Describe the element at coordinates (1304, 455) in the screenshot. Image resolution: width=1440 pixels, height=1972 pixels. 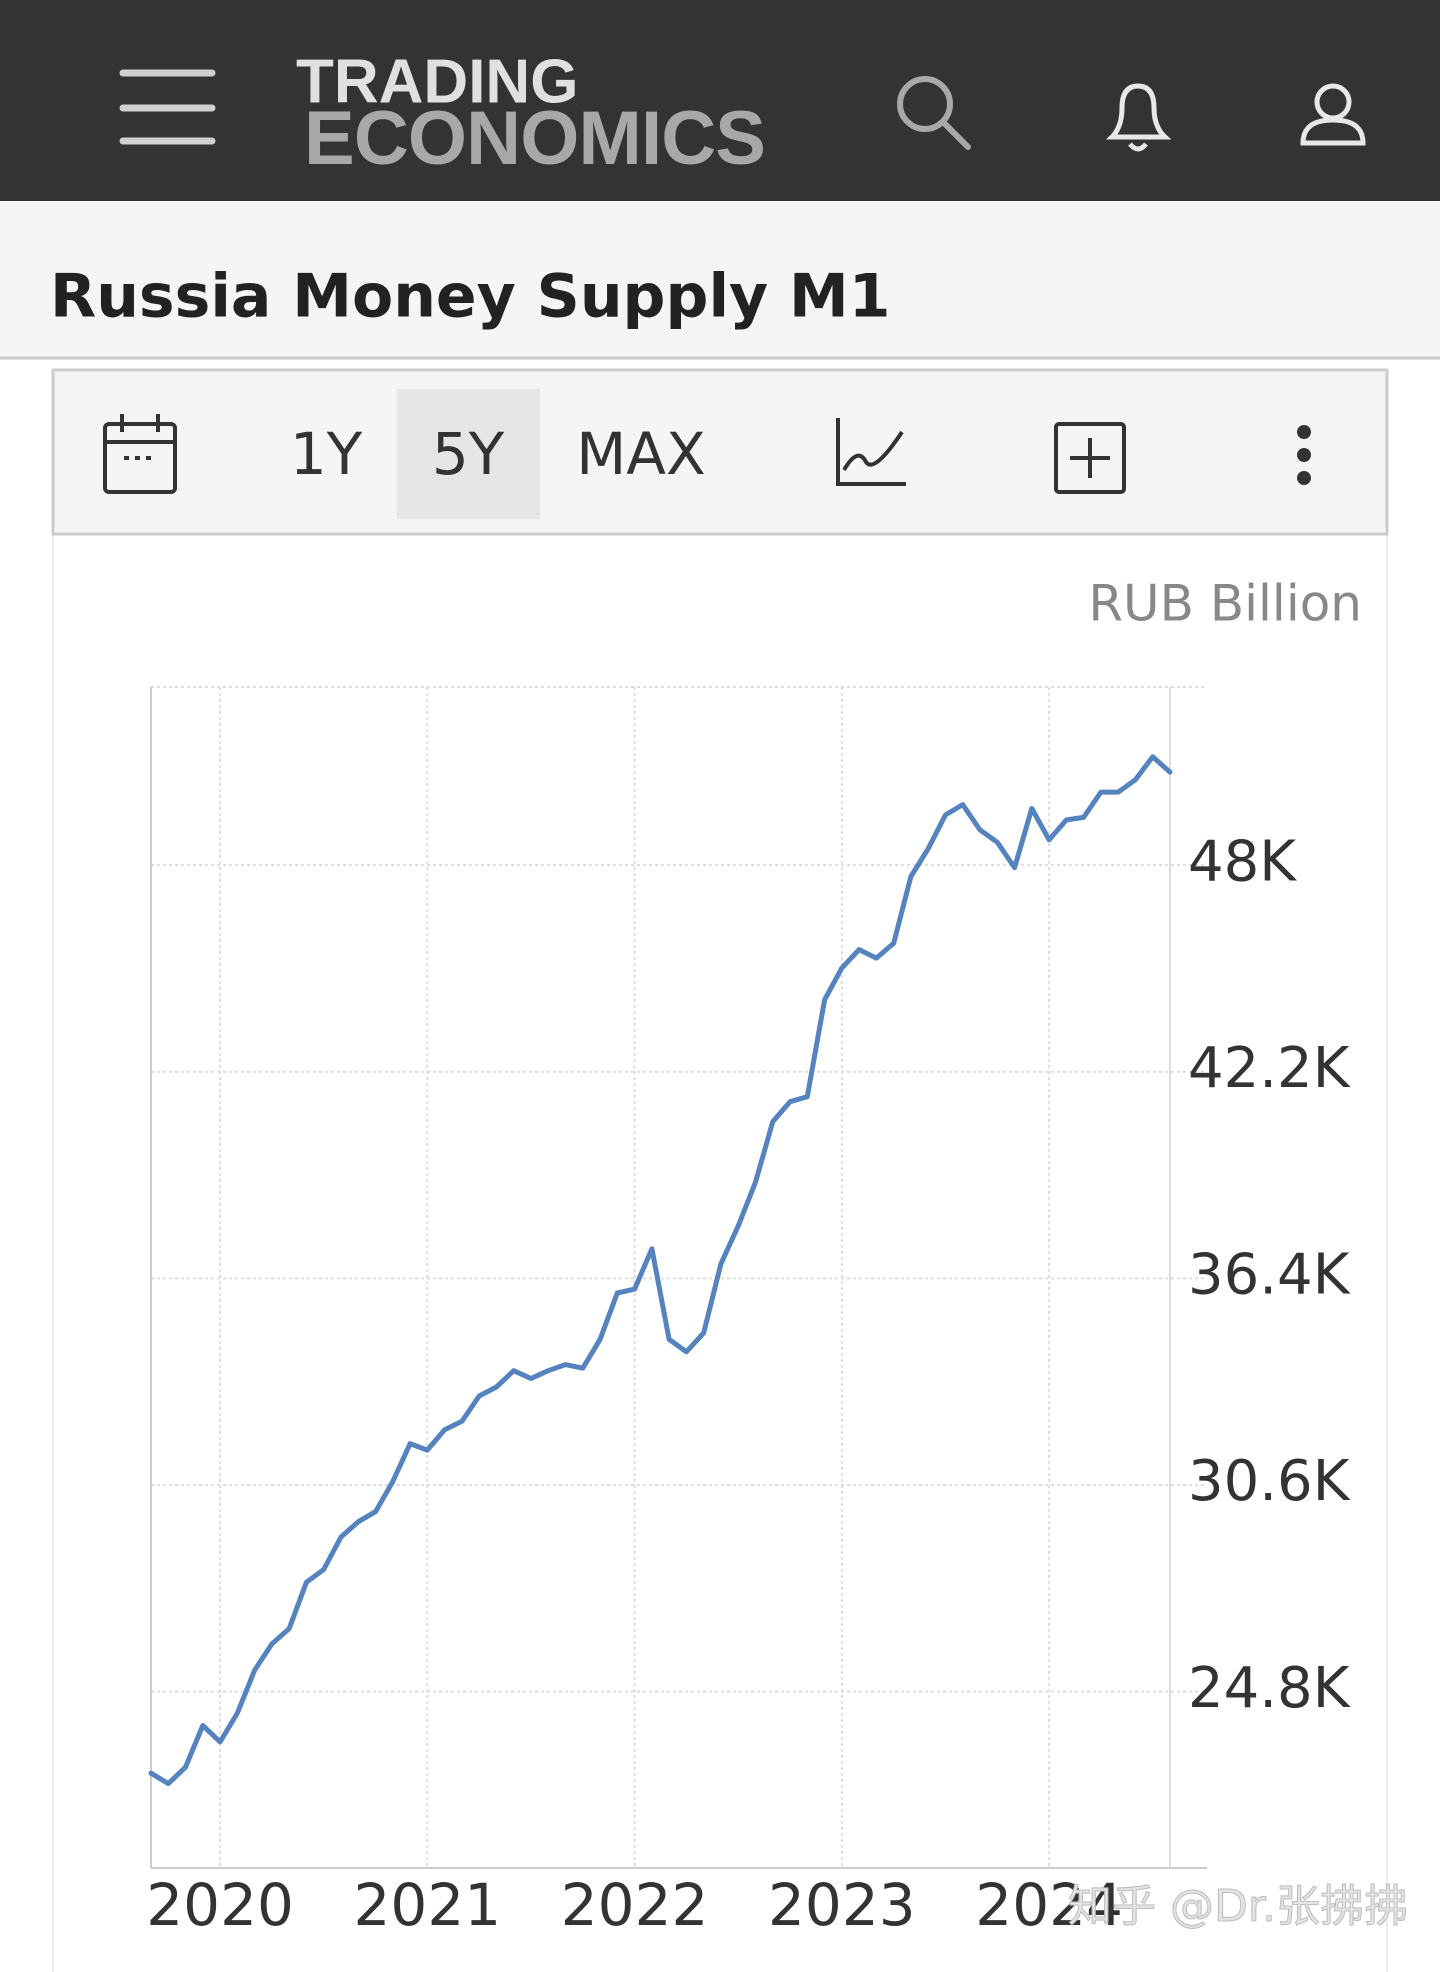
I see `more-icon` at that location.